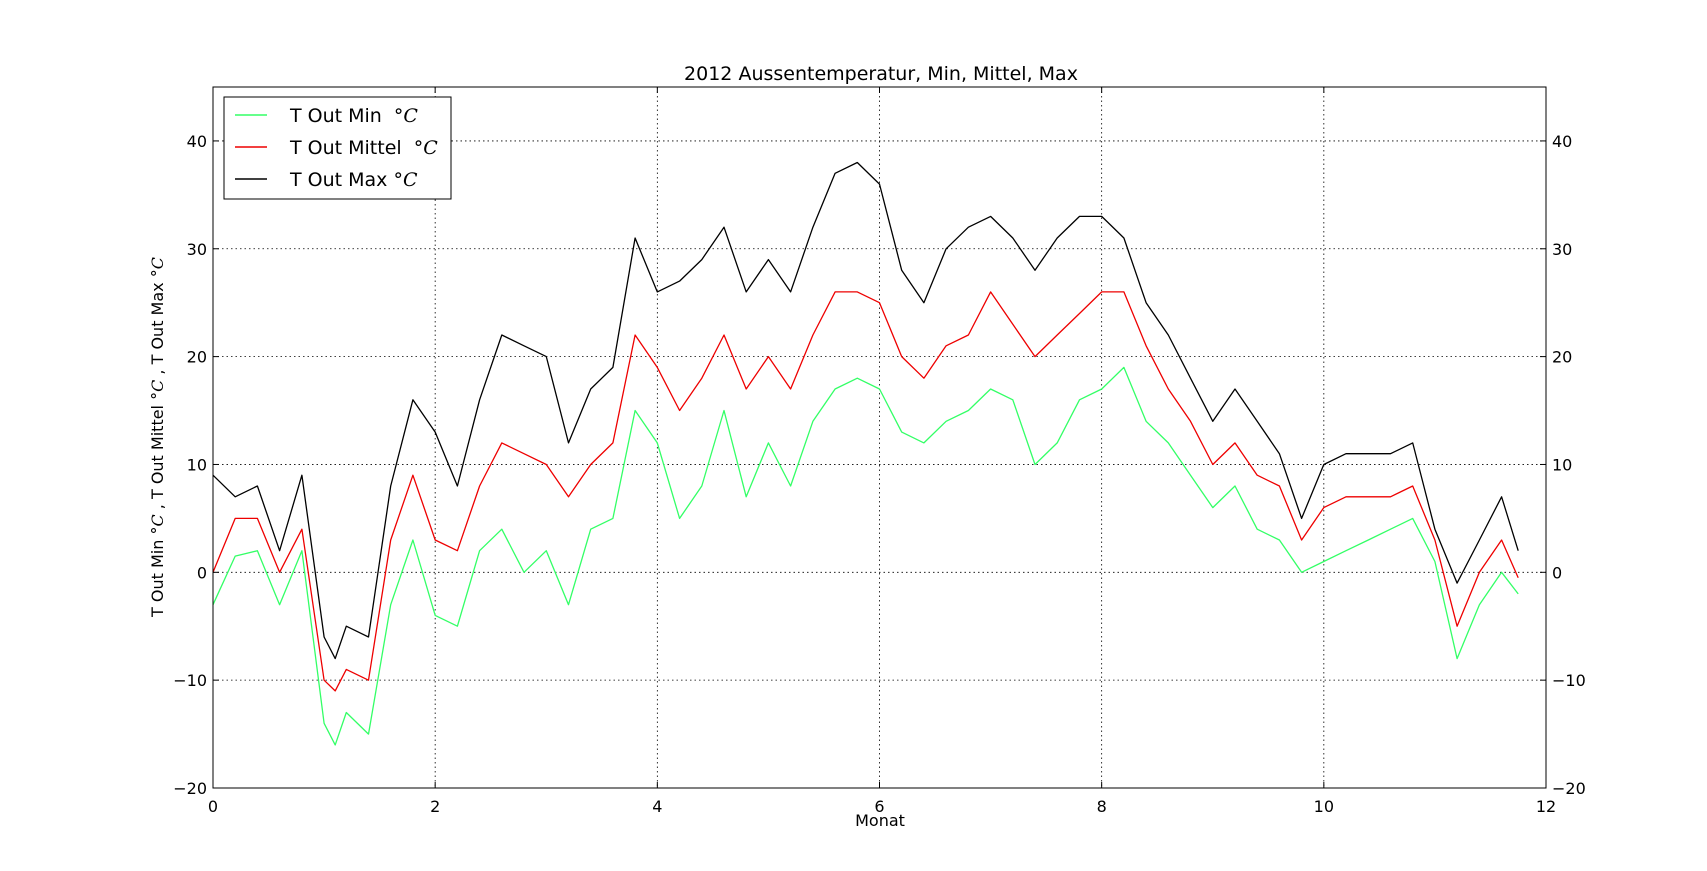  Describe the element at coordinates (202, 572) in the screenshot. I see `y-tick-label-left: 0` at that location.